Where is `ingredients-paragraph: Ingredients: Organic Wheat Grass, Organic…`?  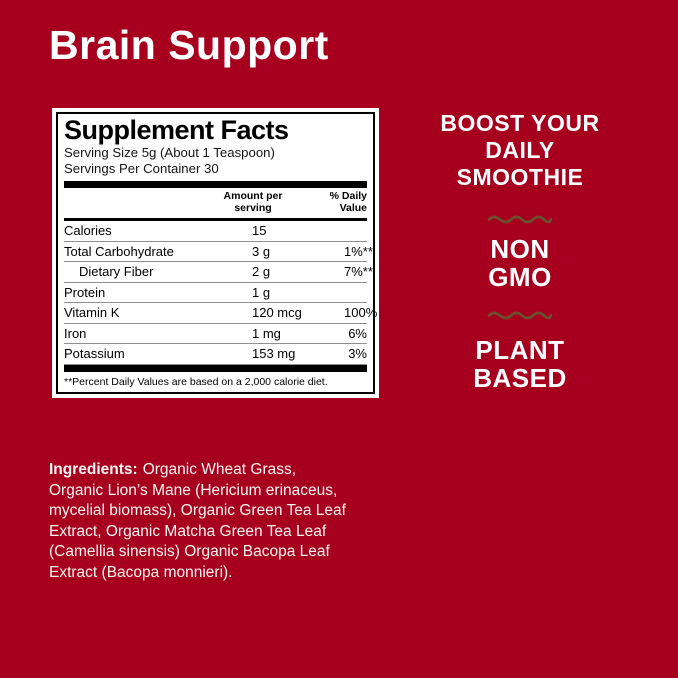
ingredients-paragraph: Ingredients: Organic Wheat Grass, Organic… is located at coordinates (216, 521).